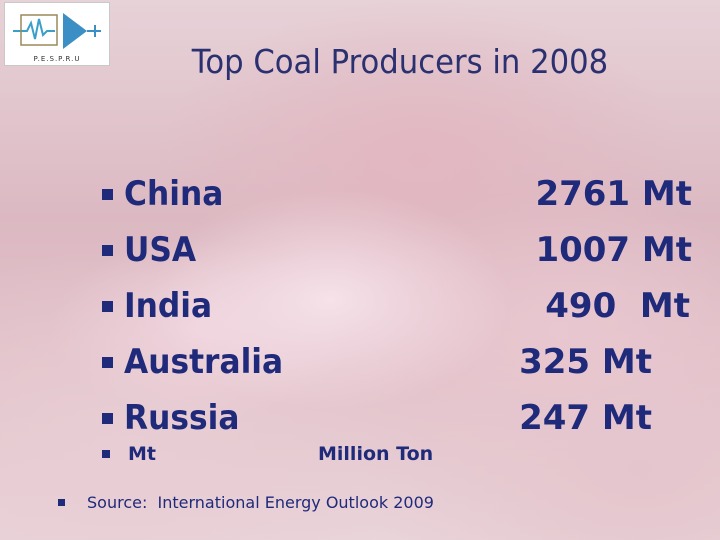 The width and height of the screenshot is (720, 540). Describe the element at coordinates (199, 250) in the screenshot. I see `list-item: USA` at that location.